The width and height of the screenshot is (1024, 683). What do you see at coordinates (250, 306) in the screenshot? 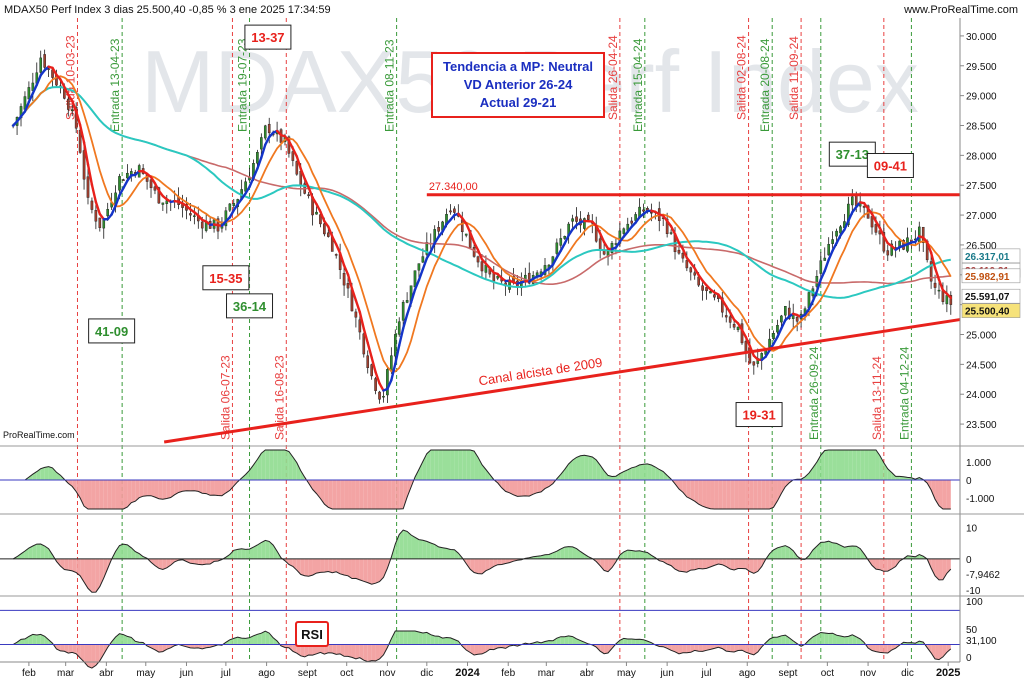
I see `score-box-text: 36-14` at bounding box center [250, 306].